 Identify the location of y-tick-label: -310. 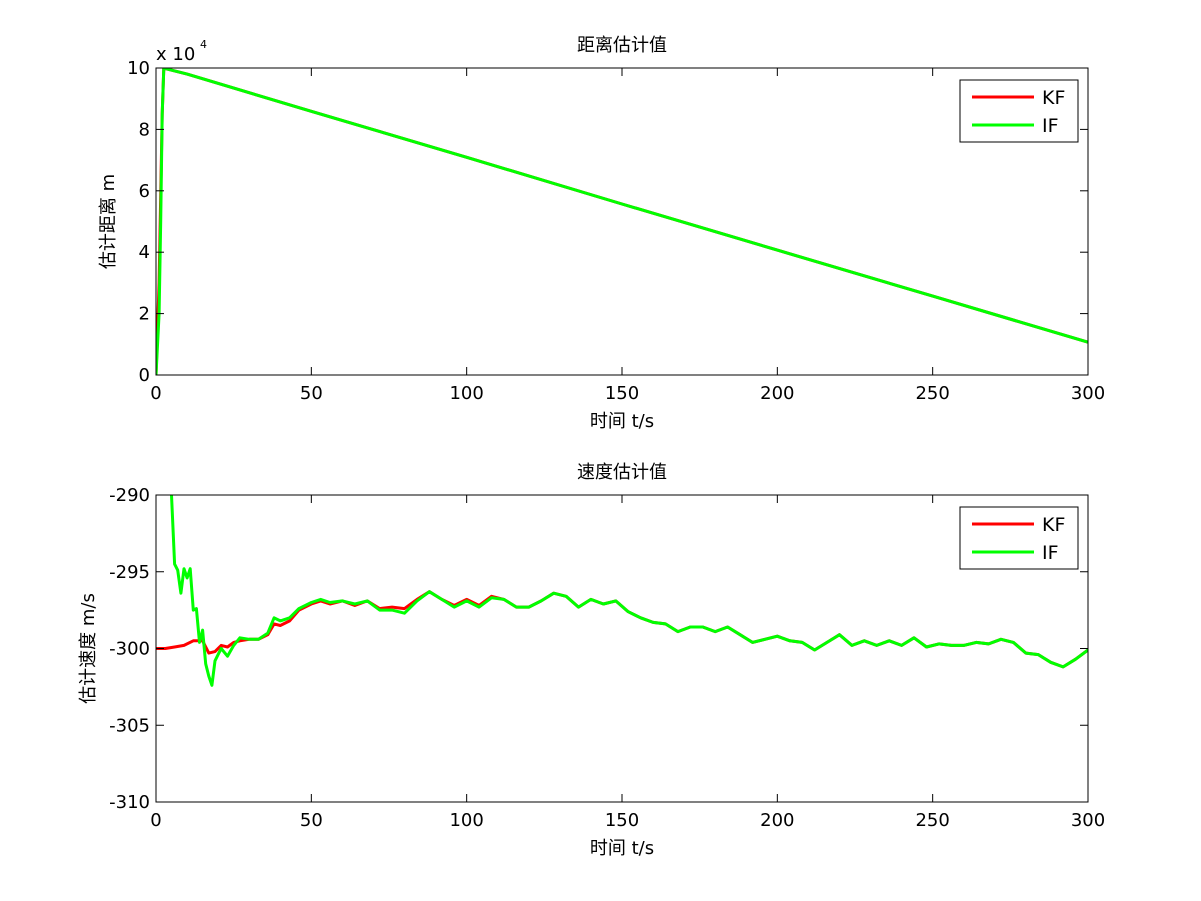
(129, 802).